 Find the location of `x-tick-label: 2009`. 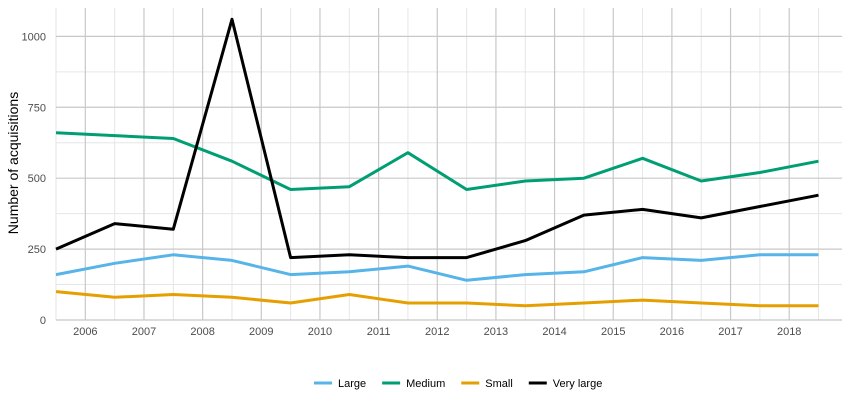

x-tick-label: 2009 is located at coordinates (261, 332).